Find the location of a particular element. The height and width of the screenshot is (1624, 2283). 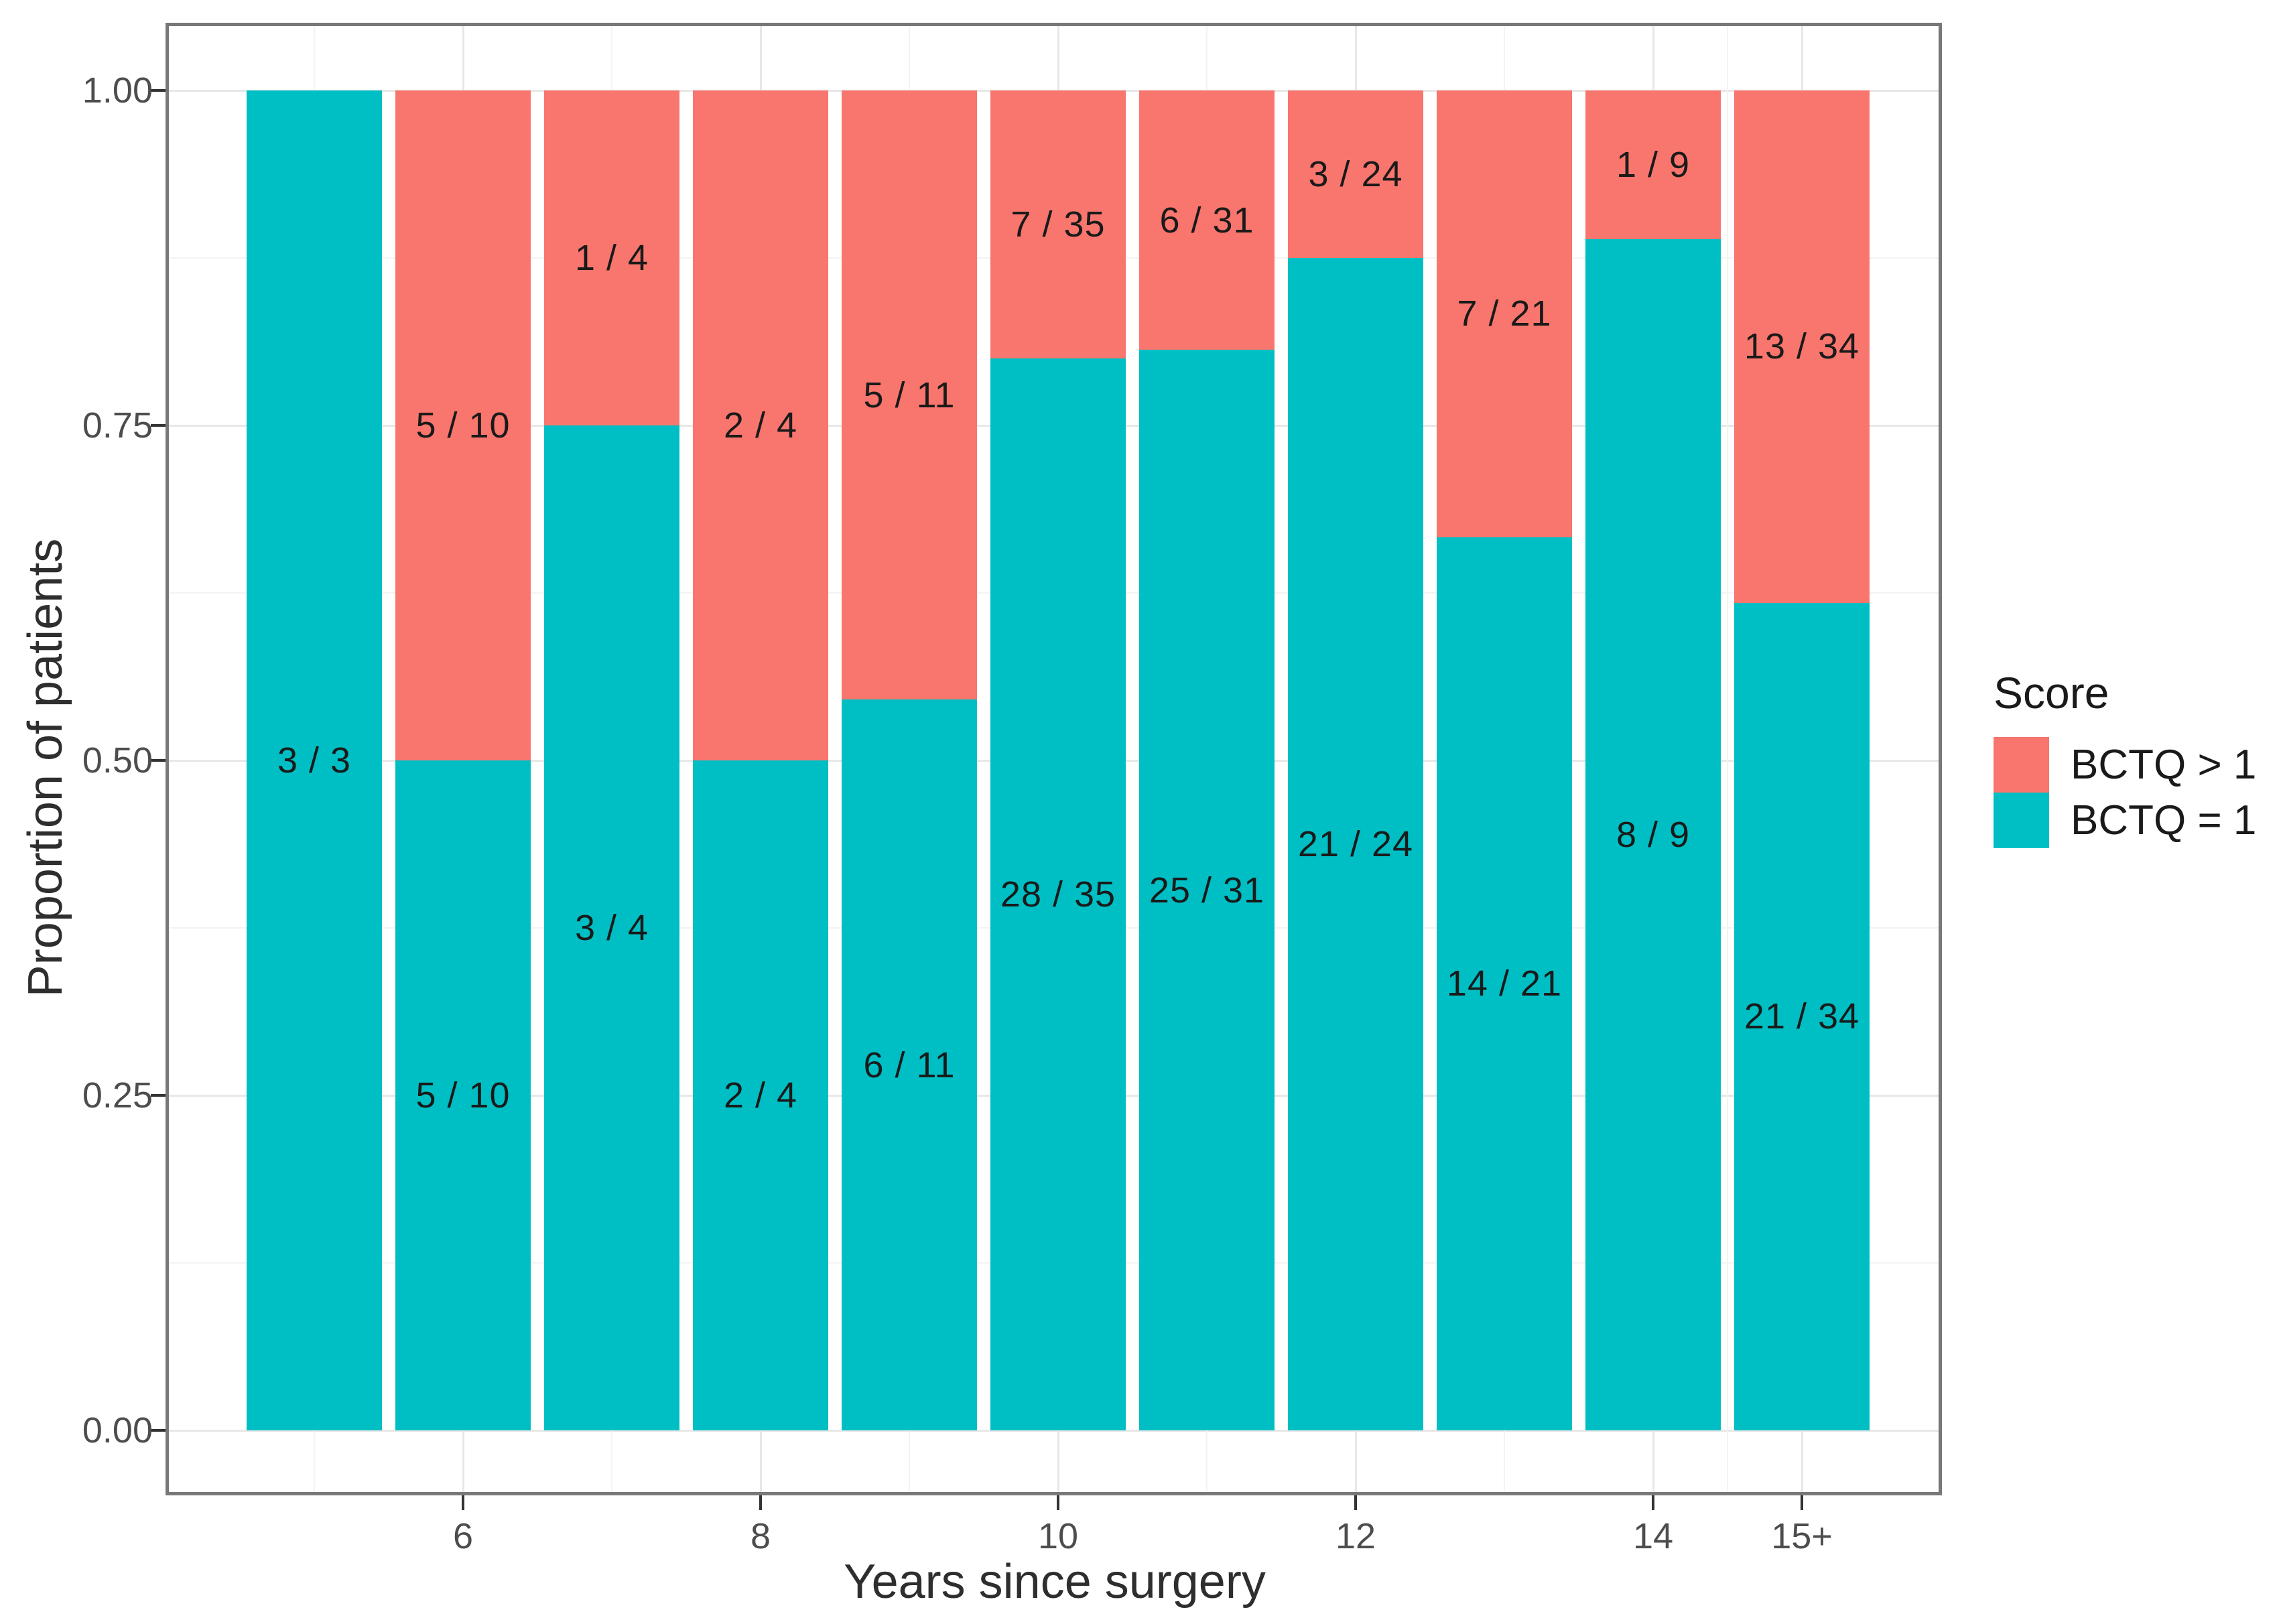

bar-count-label: 3 / 24 is located at coordinates (1356, 174).